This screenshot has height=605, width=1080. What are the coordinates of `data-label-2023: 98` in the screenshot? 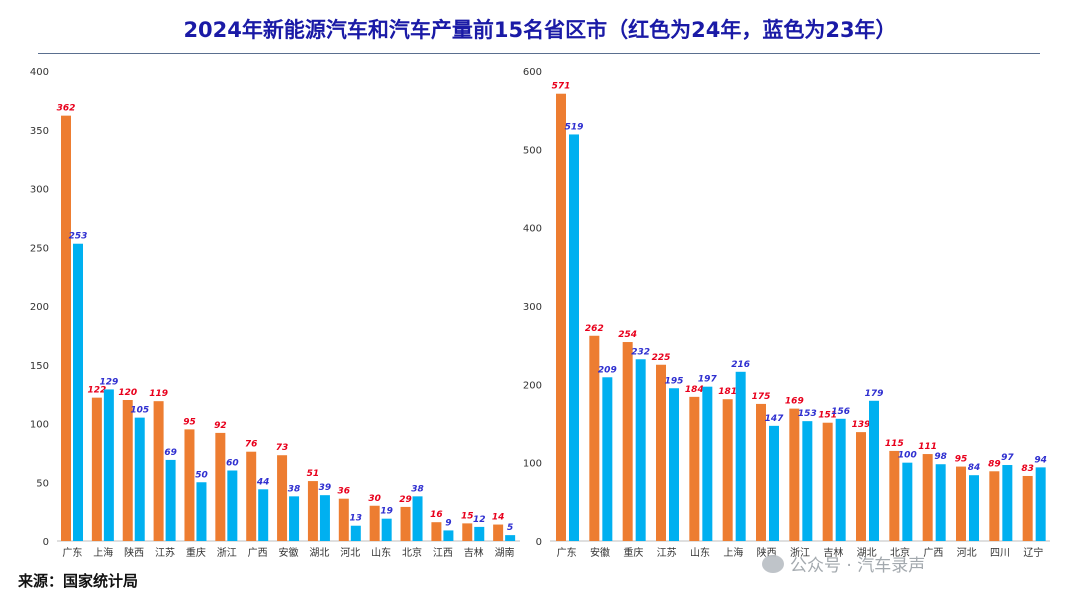 It's located at (940, 457).